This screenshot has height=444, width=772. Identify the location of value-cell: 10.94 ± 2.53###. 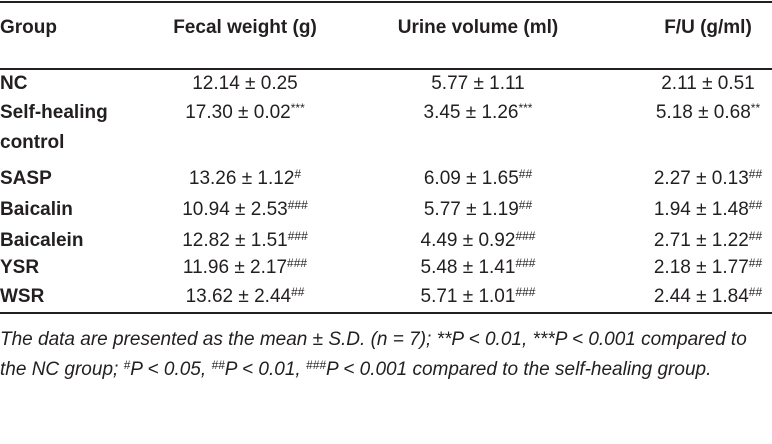
(245, 210).